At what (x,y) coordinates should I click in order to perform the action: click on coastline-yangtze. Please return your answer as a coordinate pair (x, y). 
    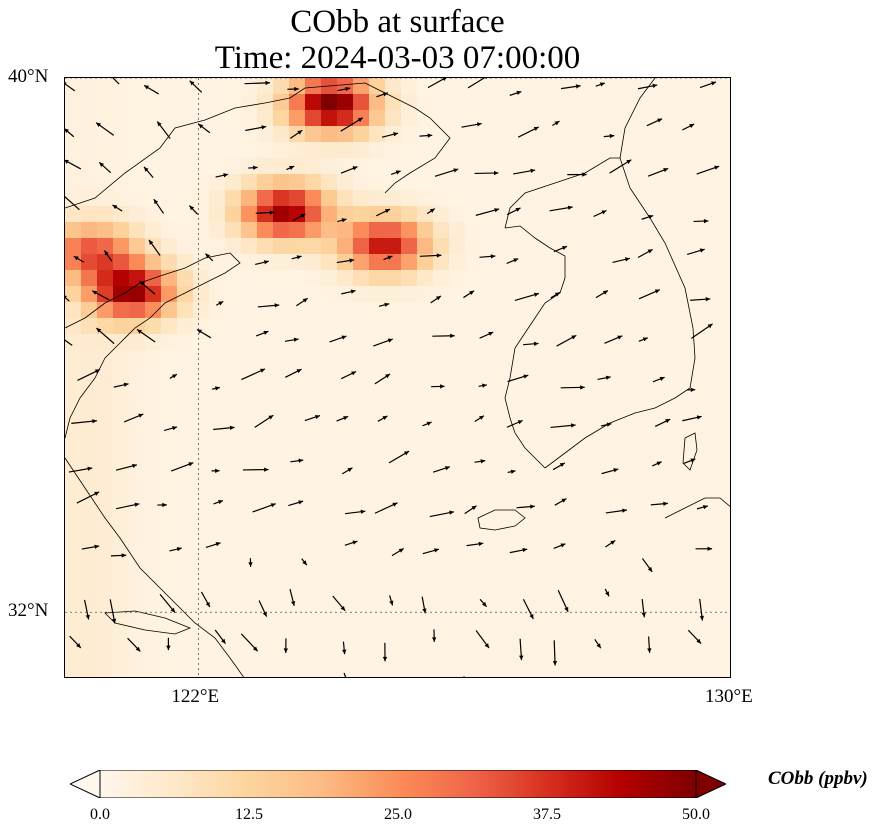
    Looking at the image, I should click on (155, 567).